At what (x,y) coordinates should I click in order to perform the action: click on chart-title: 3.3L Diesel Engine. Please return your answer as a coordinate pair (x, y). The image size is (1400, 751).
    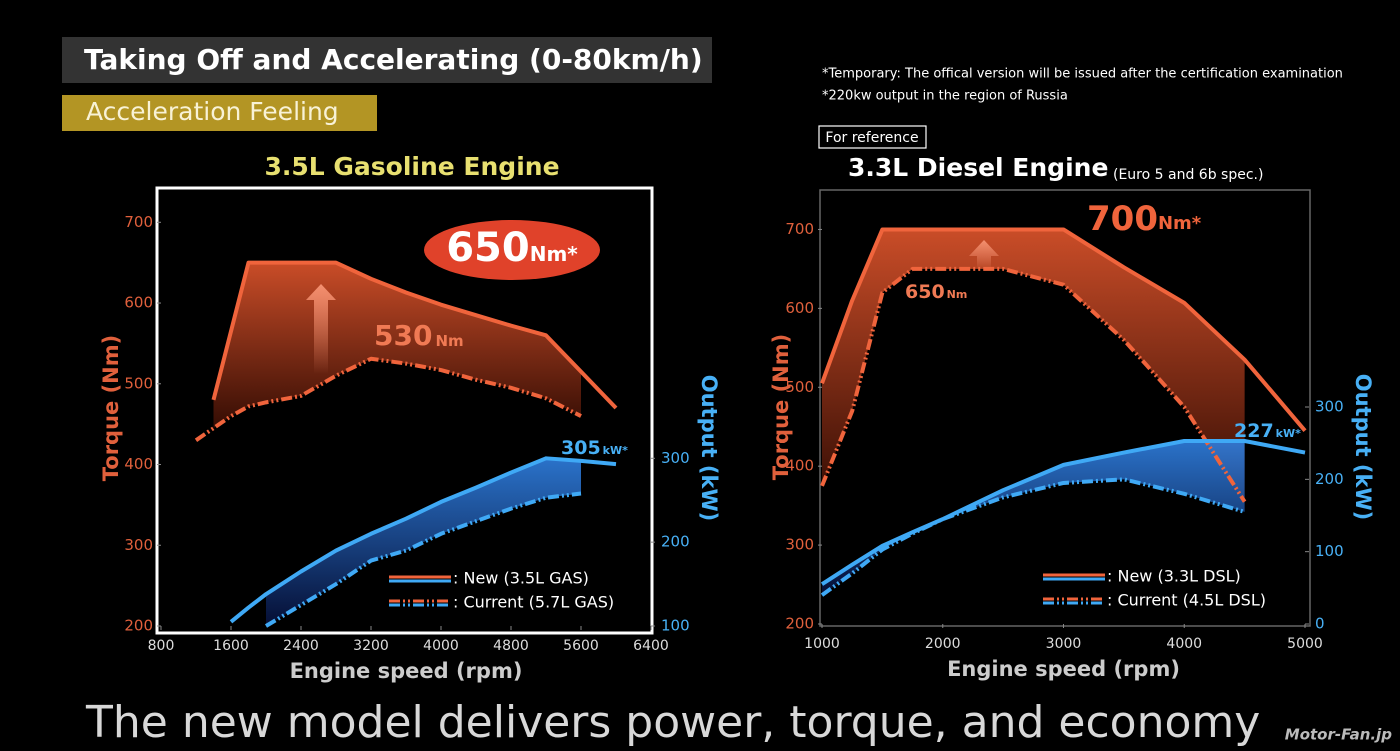
    Looking at the image, I should click on (978, 167).